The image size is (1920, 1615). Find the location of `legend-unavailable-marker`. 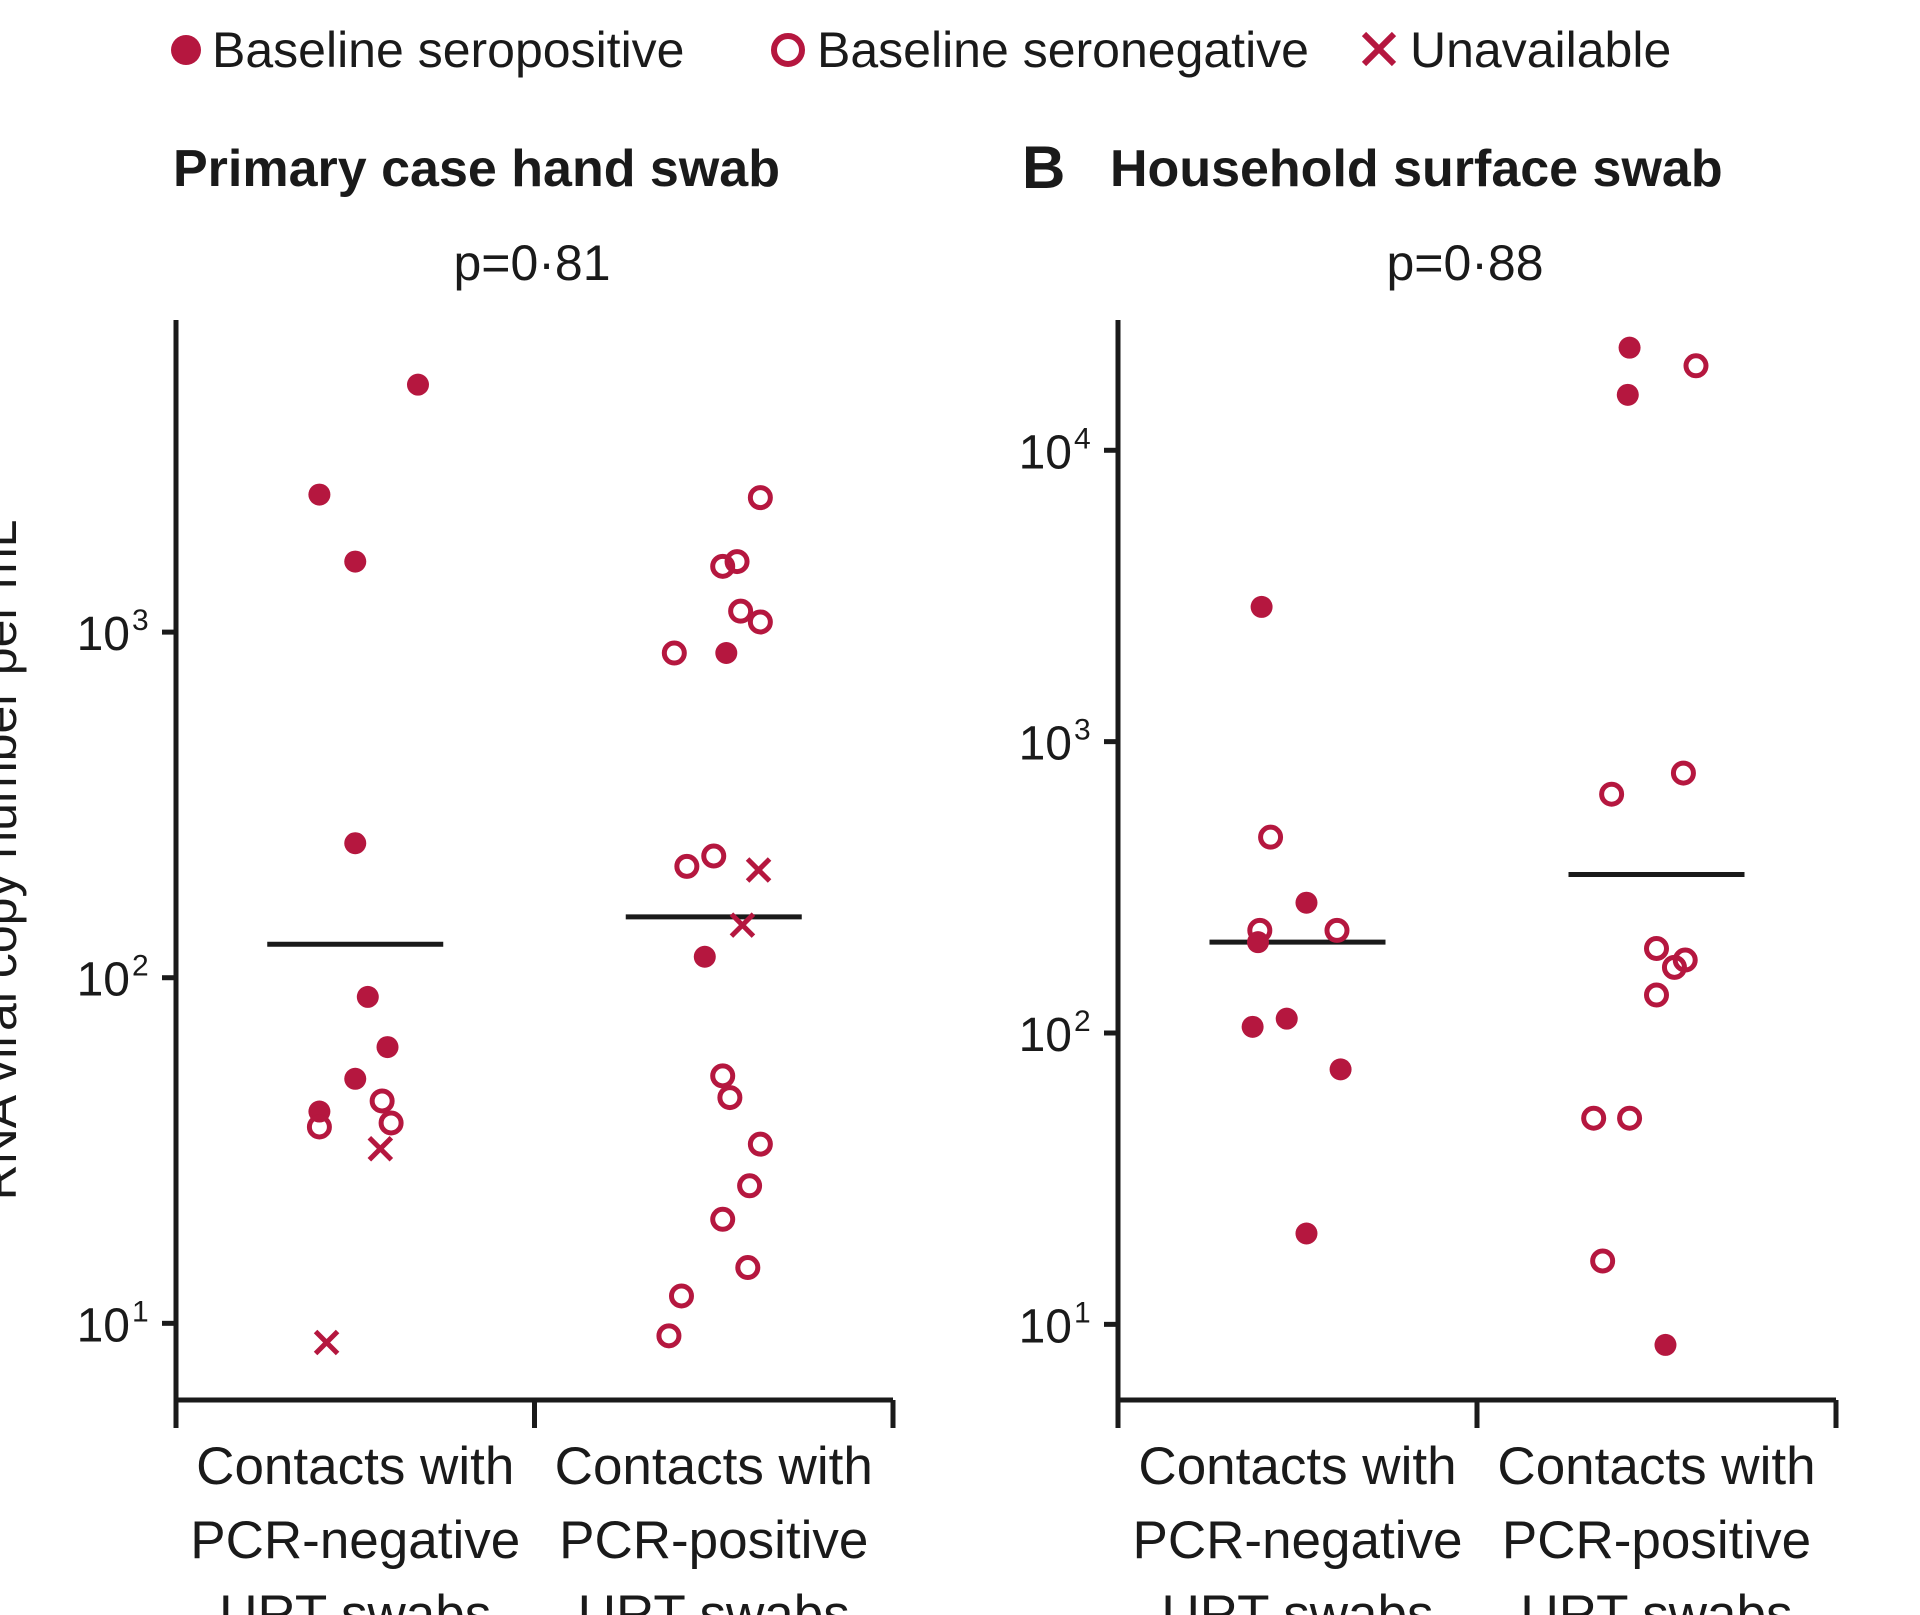

legend-unavailable-marker is located at coordinates (1379, 49).